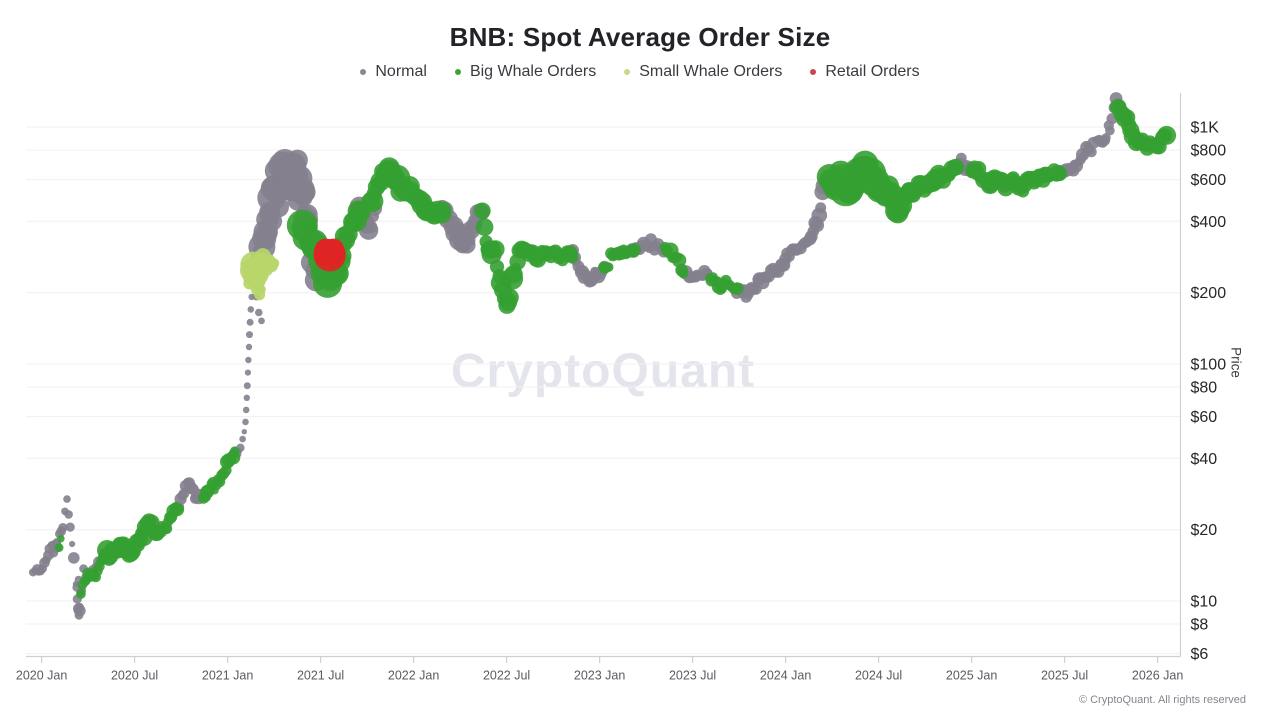 The image size is (1280, 720). I want to click on x-tick-label: 2023 Jan, so click(599, 676).